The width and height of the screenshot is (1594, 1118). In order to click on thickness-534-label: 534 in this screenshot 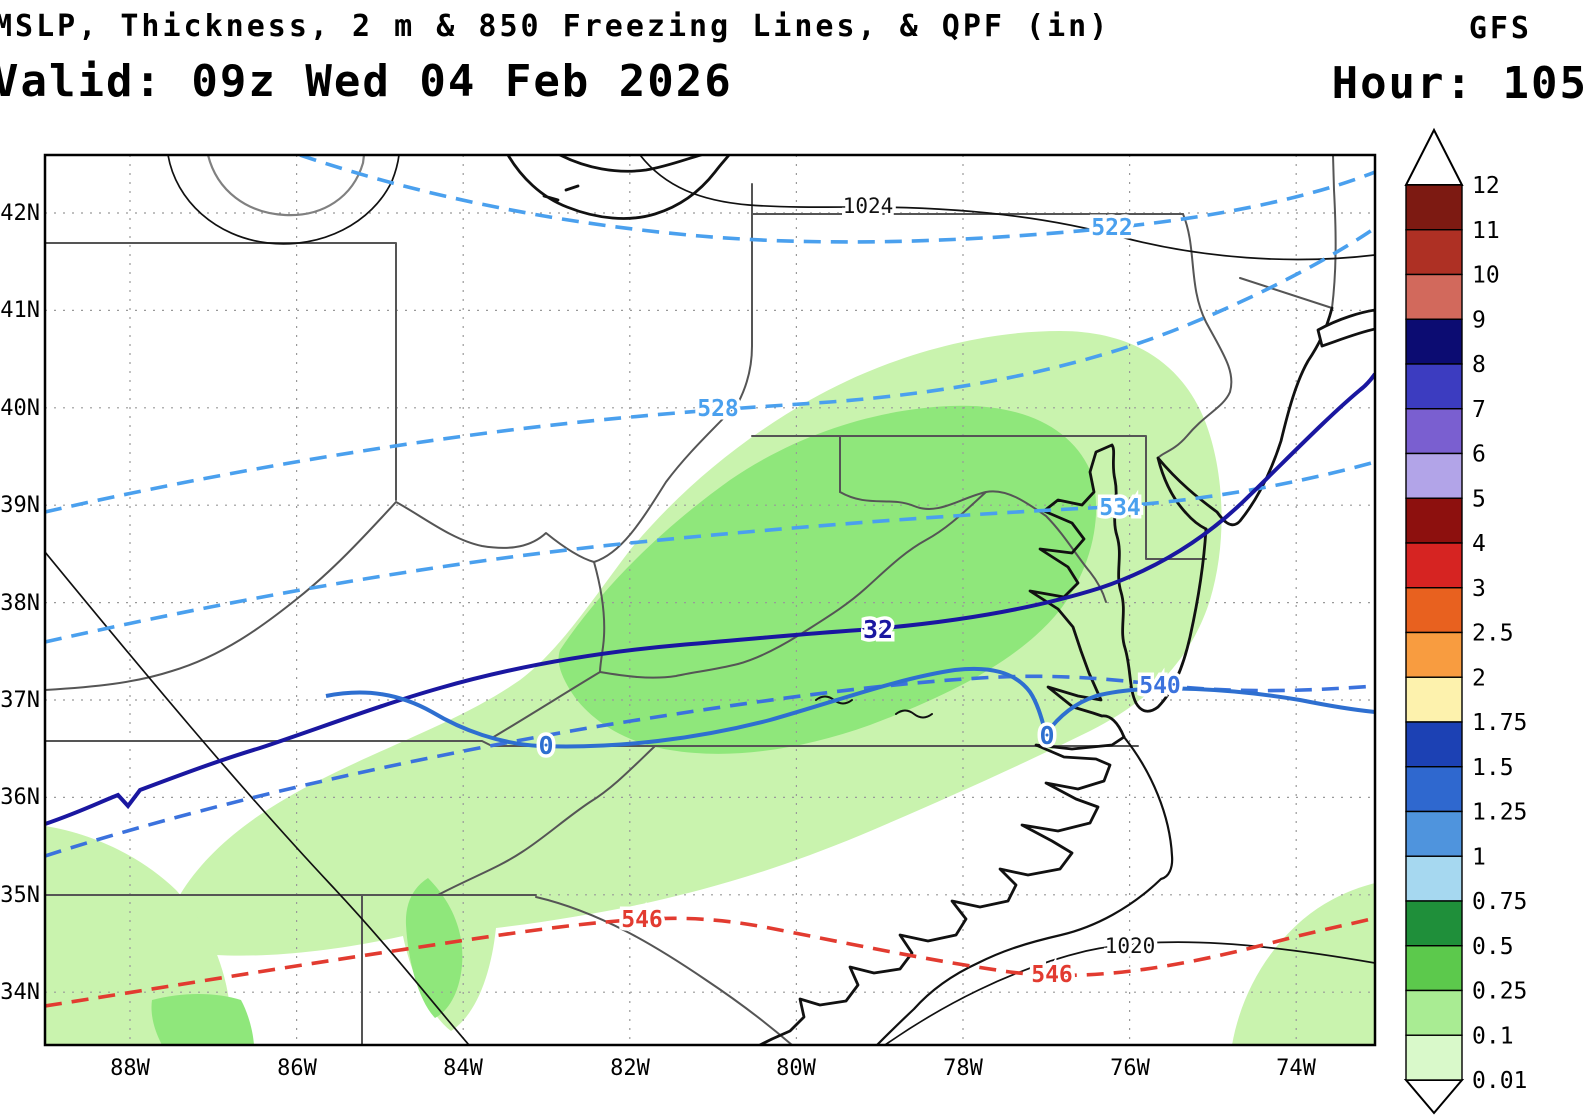, I will do `click(1120, 508)`.